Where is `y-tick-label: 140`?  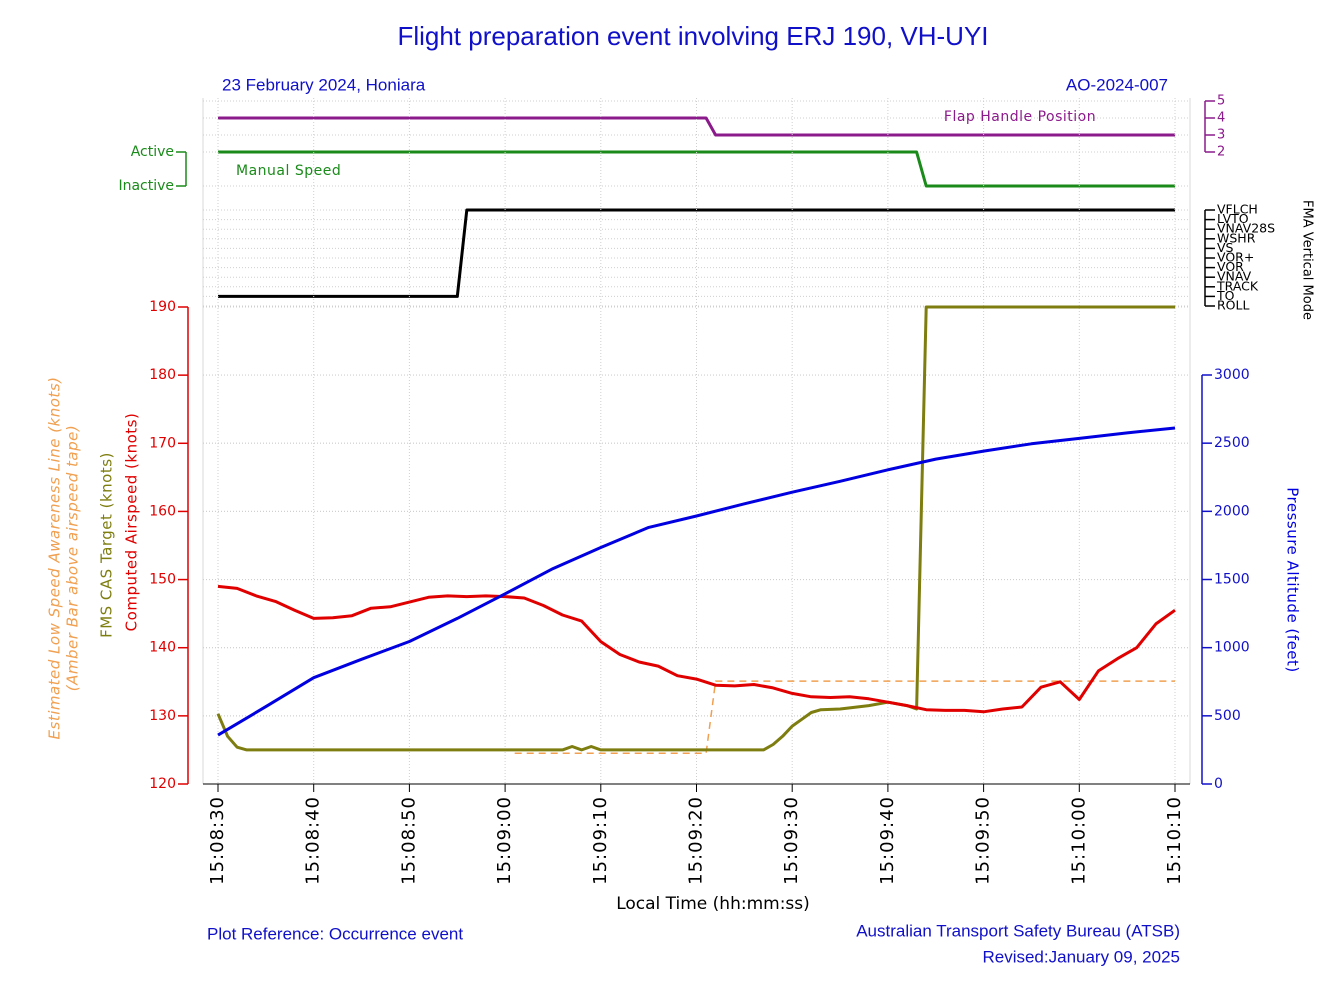
y-tick-label: 140 is located at coordinates (162, 648).